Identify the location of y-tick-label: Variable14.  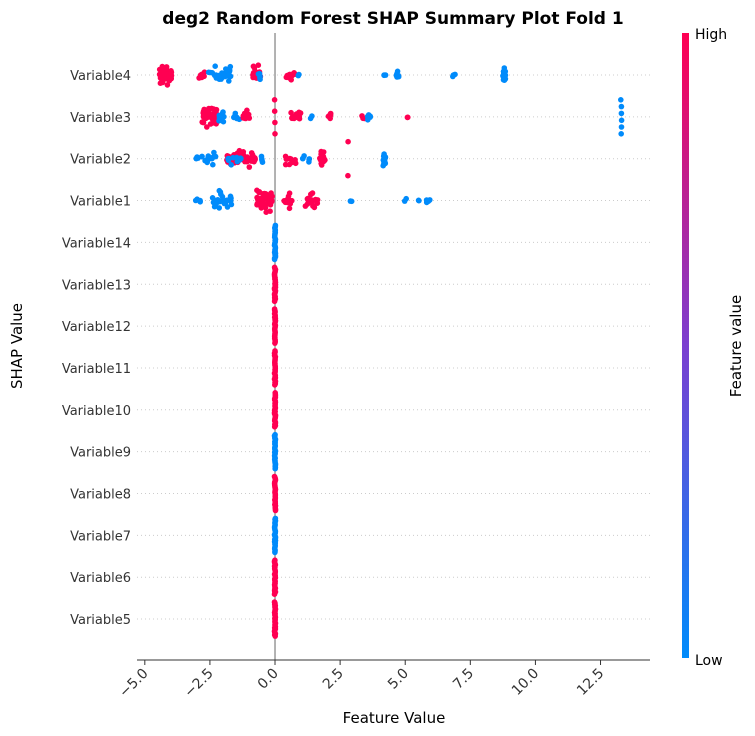
(96, 243).